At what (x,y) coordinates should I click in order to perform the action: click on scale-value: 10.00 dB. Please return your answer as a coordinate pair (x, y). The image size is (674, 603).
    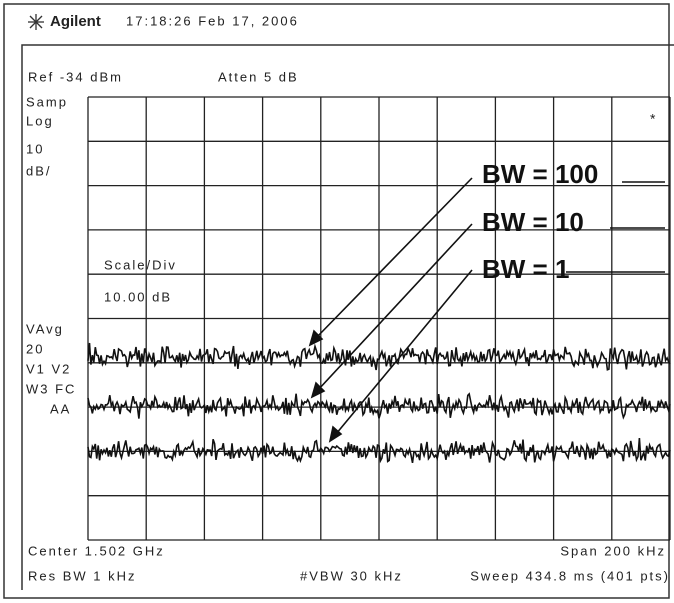
    Looking at the image, I should click on (138, 296).